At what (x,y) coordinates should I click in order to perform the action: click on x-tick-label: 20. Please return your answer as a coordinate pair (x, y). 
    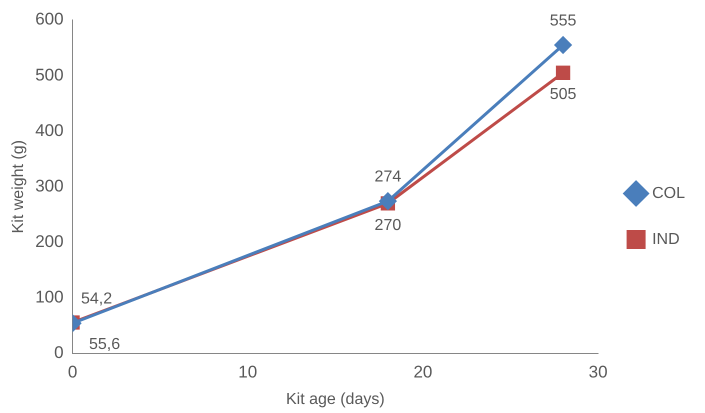
    Looking at the image, I should click on (422, 372).